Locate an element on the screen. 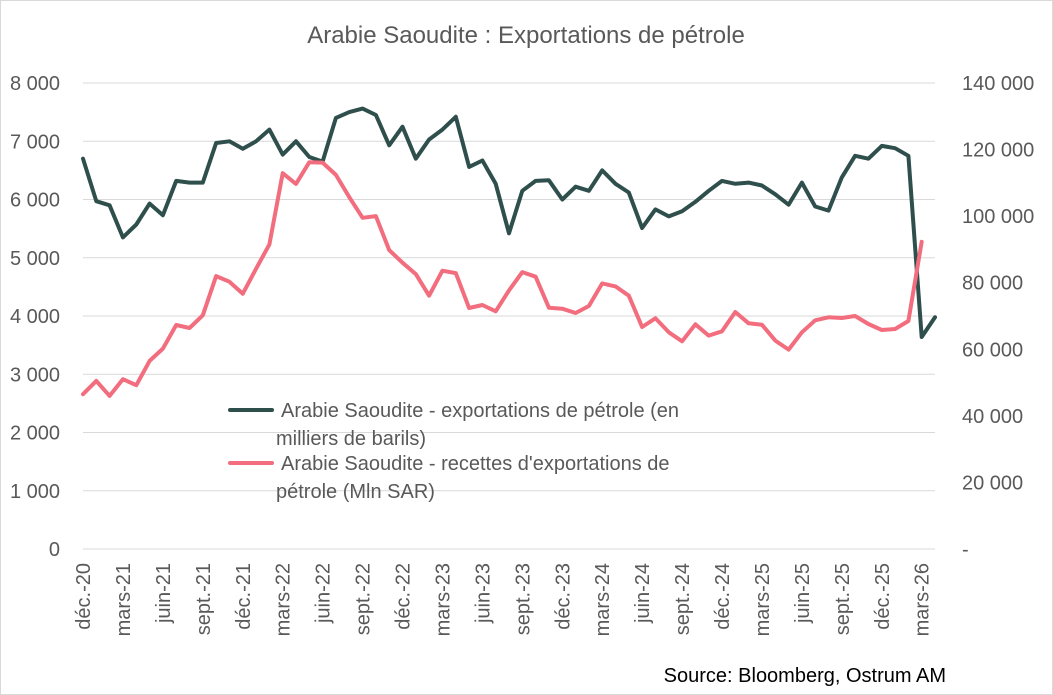 The image size is (1053, 695). x-tick-label: sept.-24 is located at coordinates (683, 599).